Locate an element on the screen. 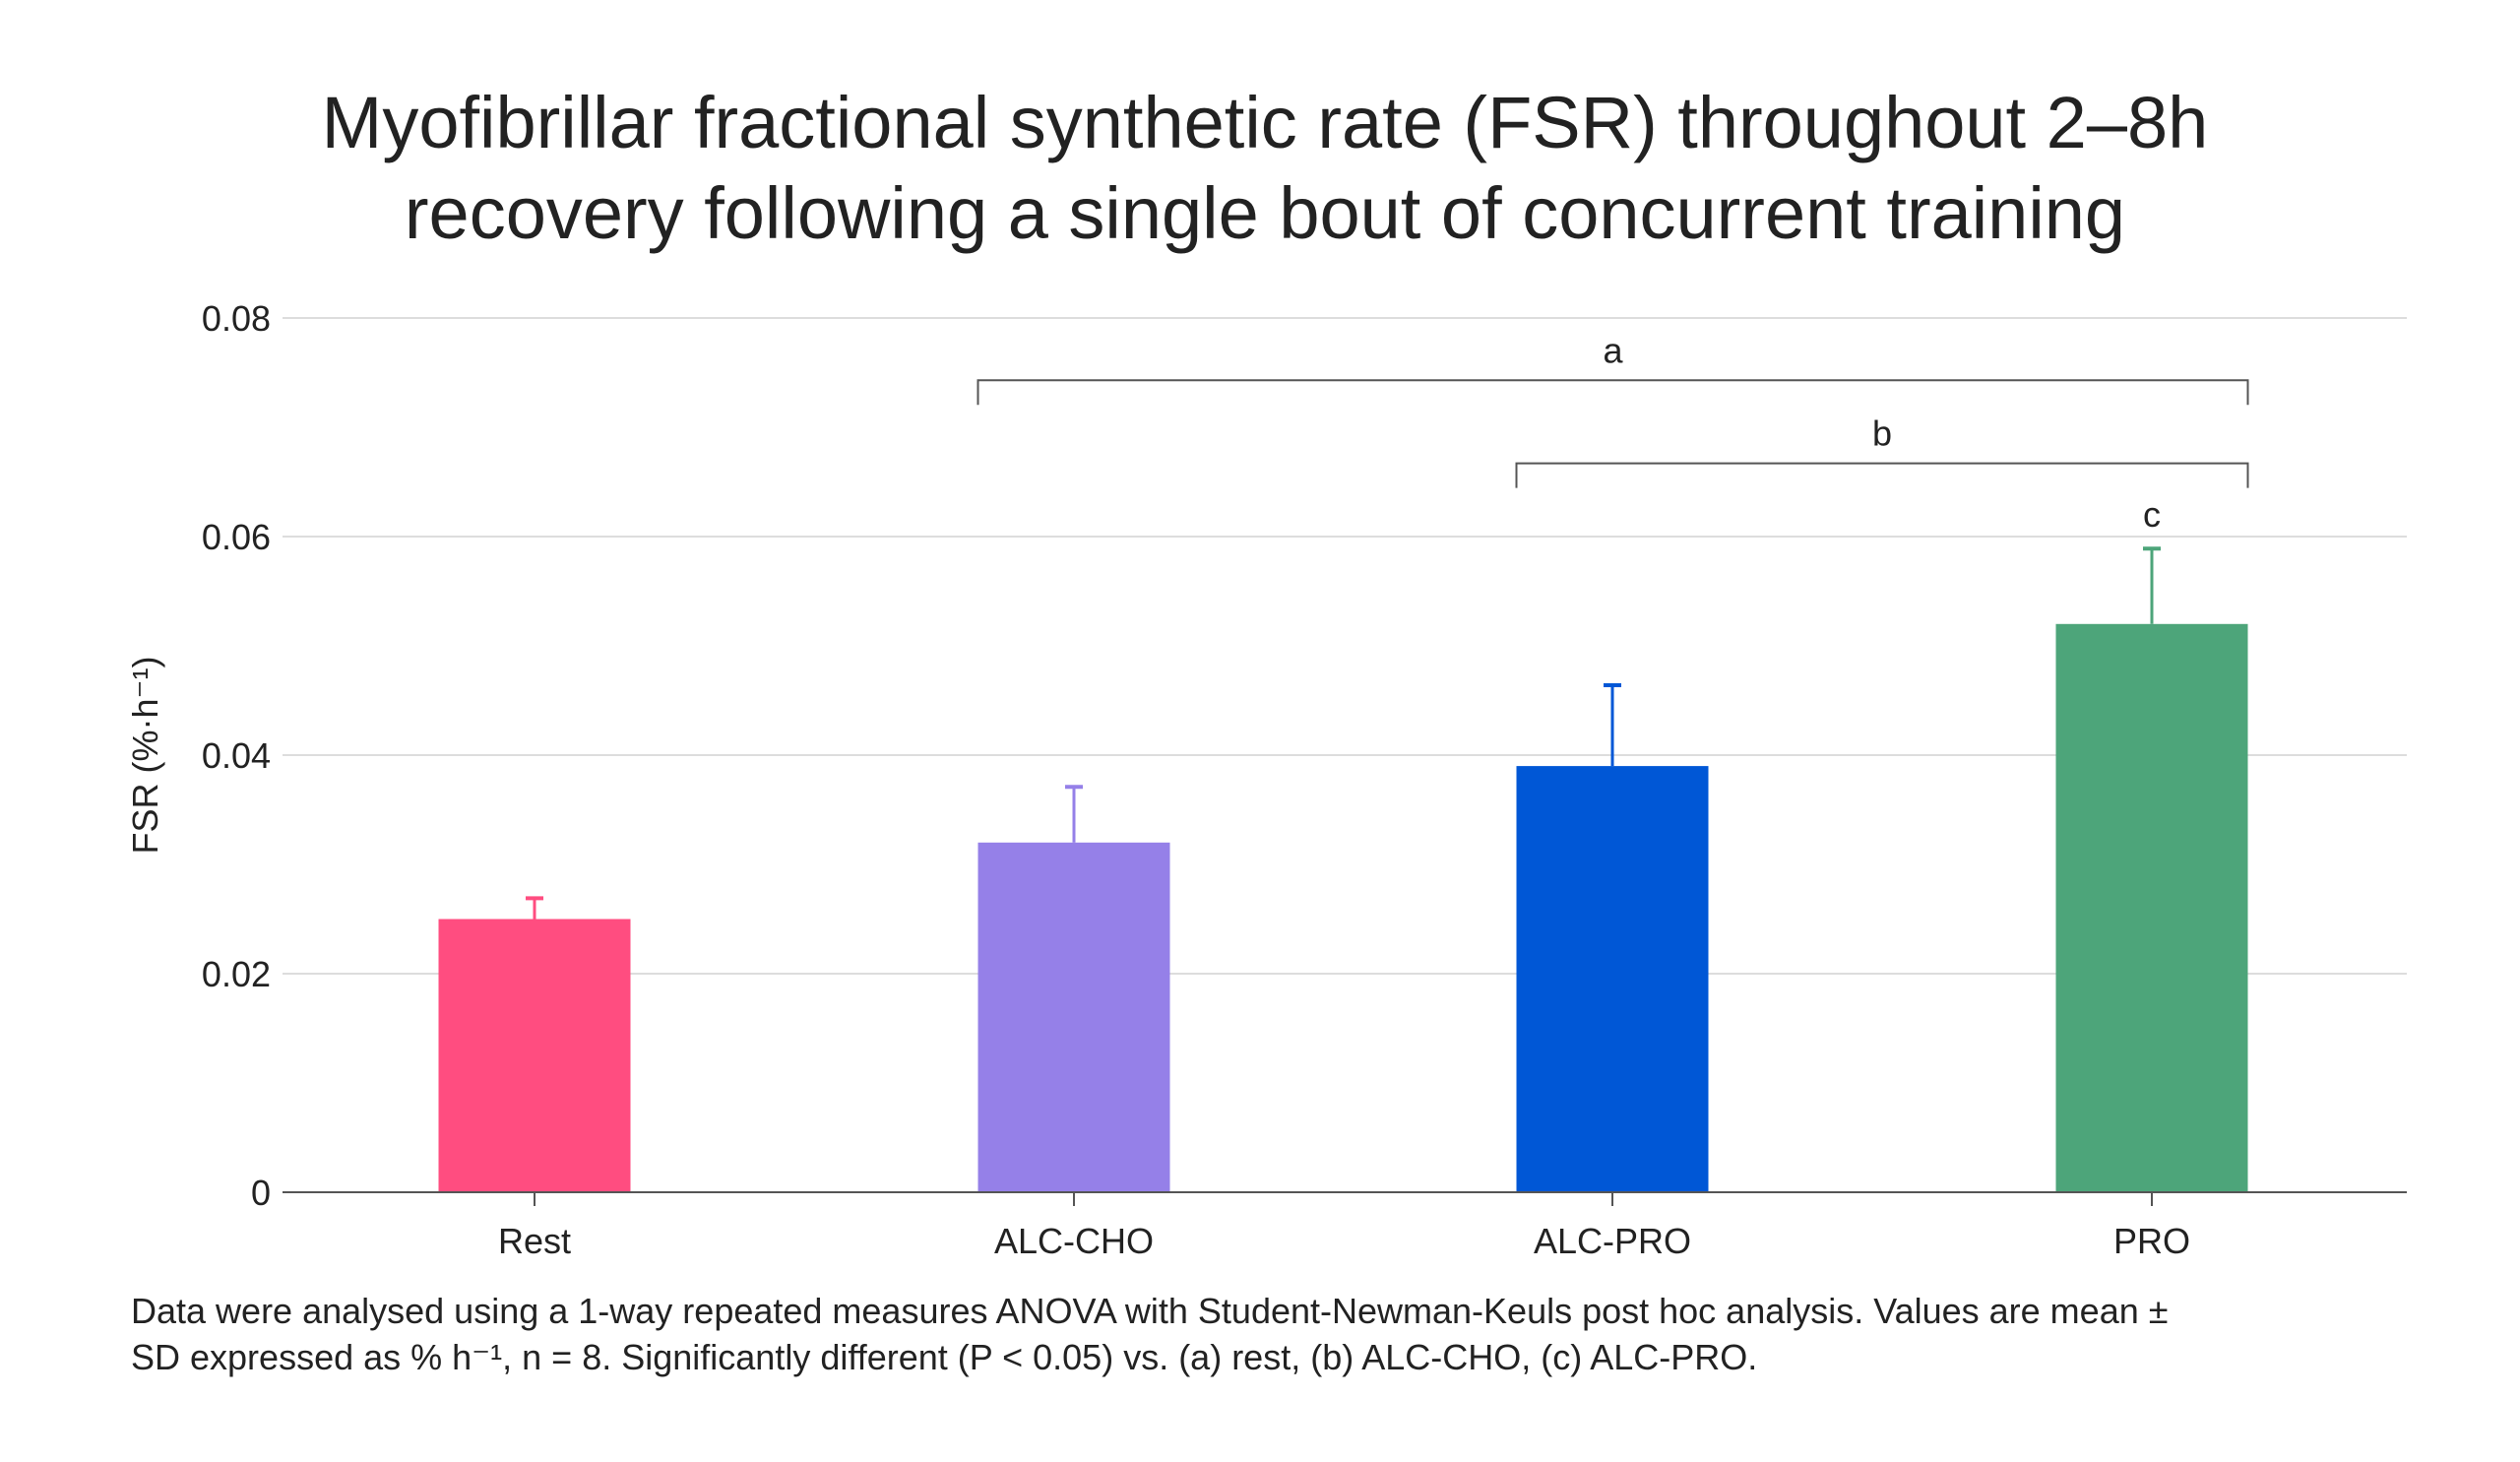 The width and height of the screenshot is (2520, 1462). bar-alc-cho is located at coordinates (1073, 1017).